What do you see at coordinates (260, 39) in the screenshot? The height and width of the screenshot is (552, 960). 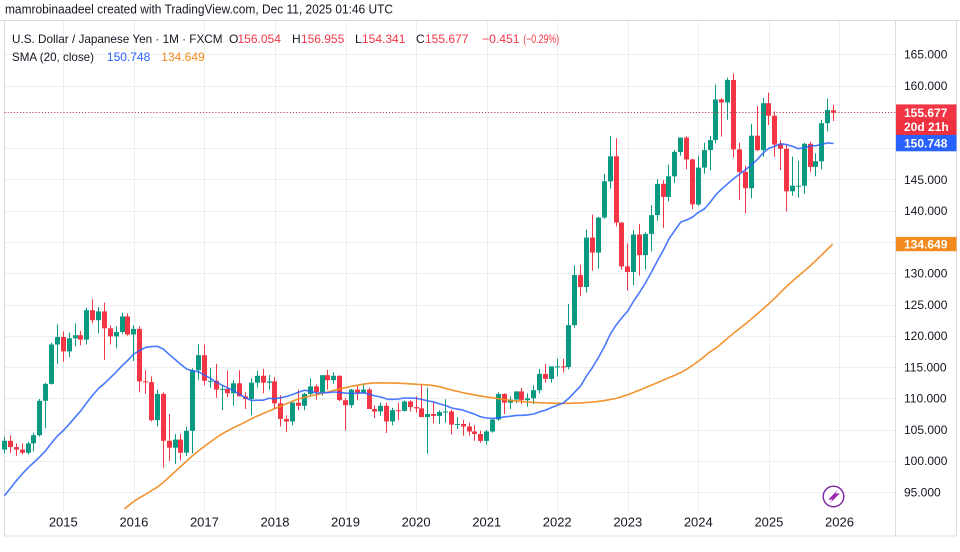 I see `svg-text: 156.054` at bounding box center [260, 39].